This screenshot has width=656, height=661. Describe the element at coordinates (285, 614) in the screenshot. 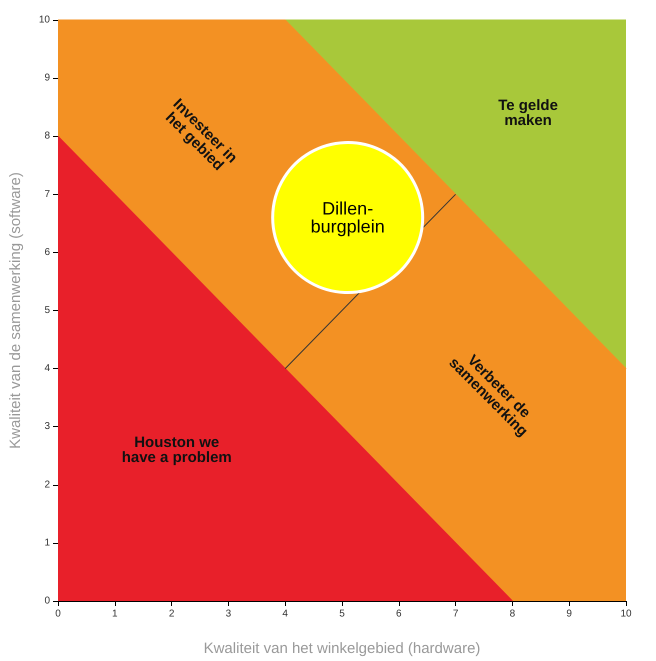

I see `x-tick-label: 4` at that location.